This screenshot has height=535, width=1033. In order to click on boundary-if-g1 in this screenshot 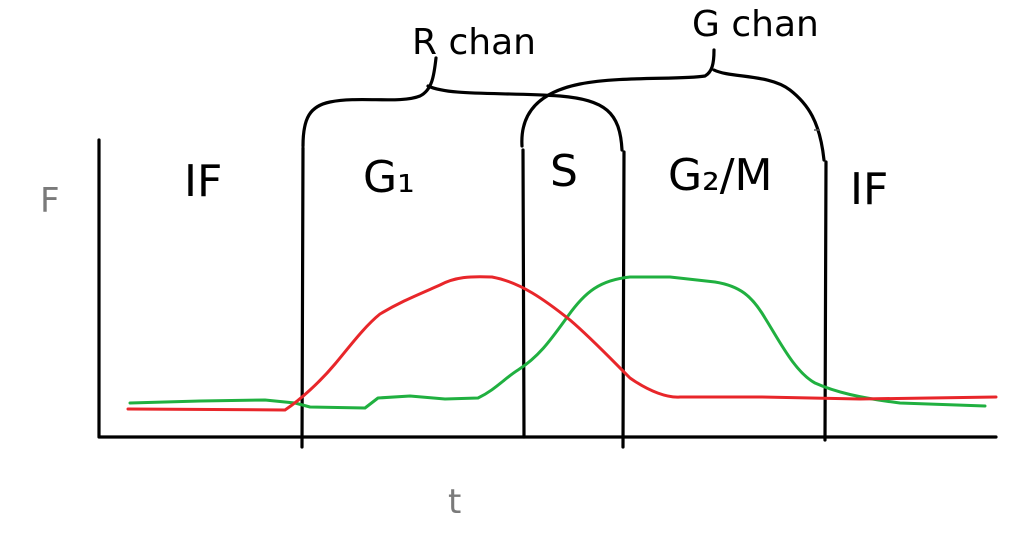, I will do `click(302, 297)`.